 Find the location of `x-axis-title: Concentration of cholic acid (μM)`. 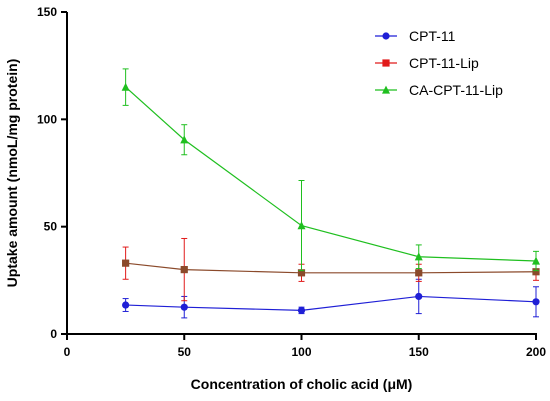

x-axis-title: Concentration of cholic acid (μM) is located at coordinates (302, 384).